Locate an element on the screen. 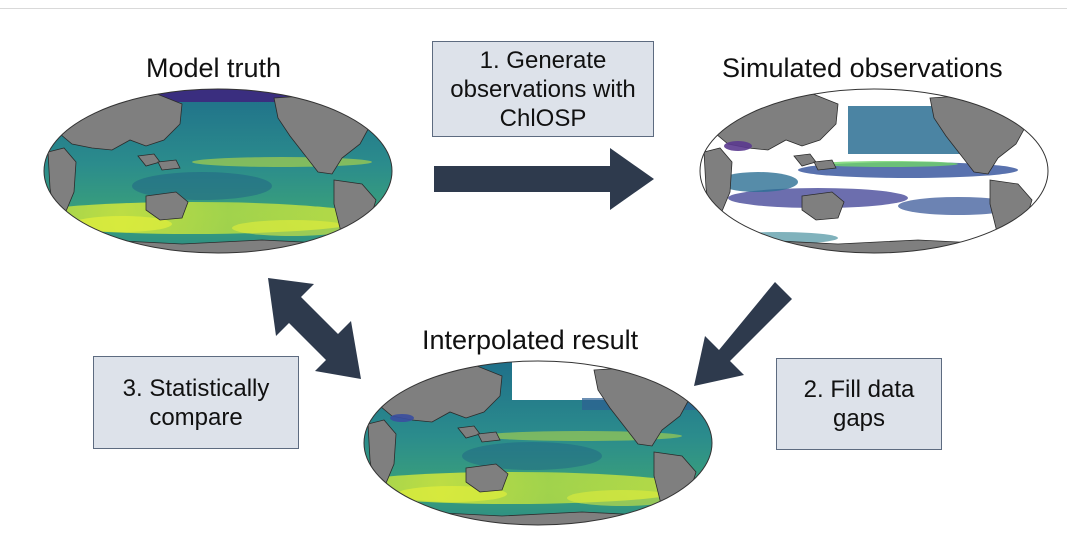 This screenshot has height=557, width=1067. step2-box: 2. Fill data gaps is located at coordinates (859, 404).